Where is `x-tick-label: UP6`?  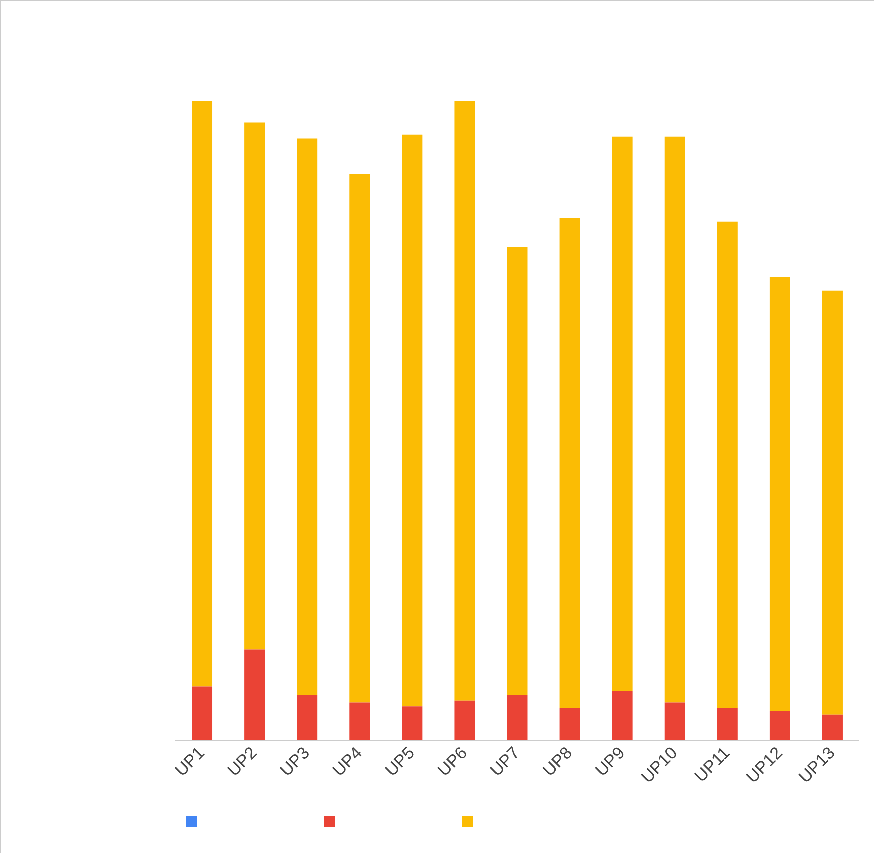
x-tick-label: UP6 is located at coordinates (453, 761).